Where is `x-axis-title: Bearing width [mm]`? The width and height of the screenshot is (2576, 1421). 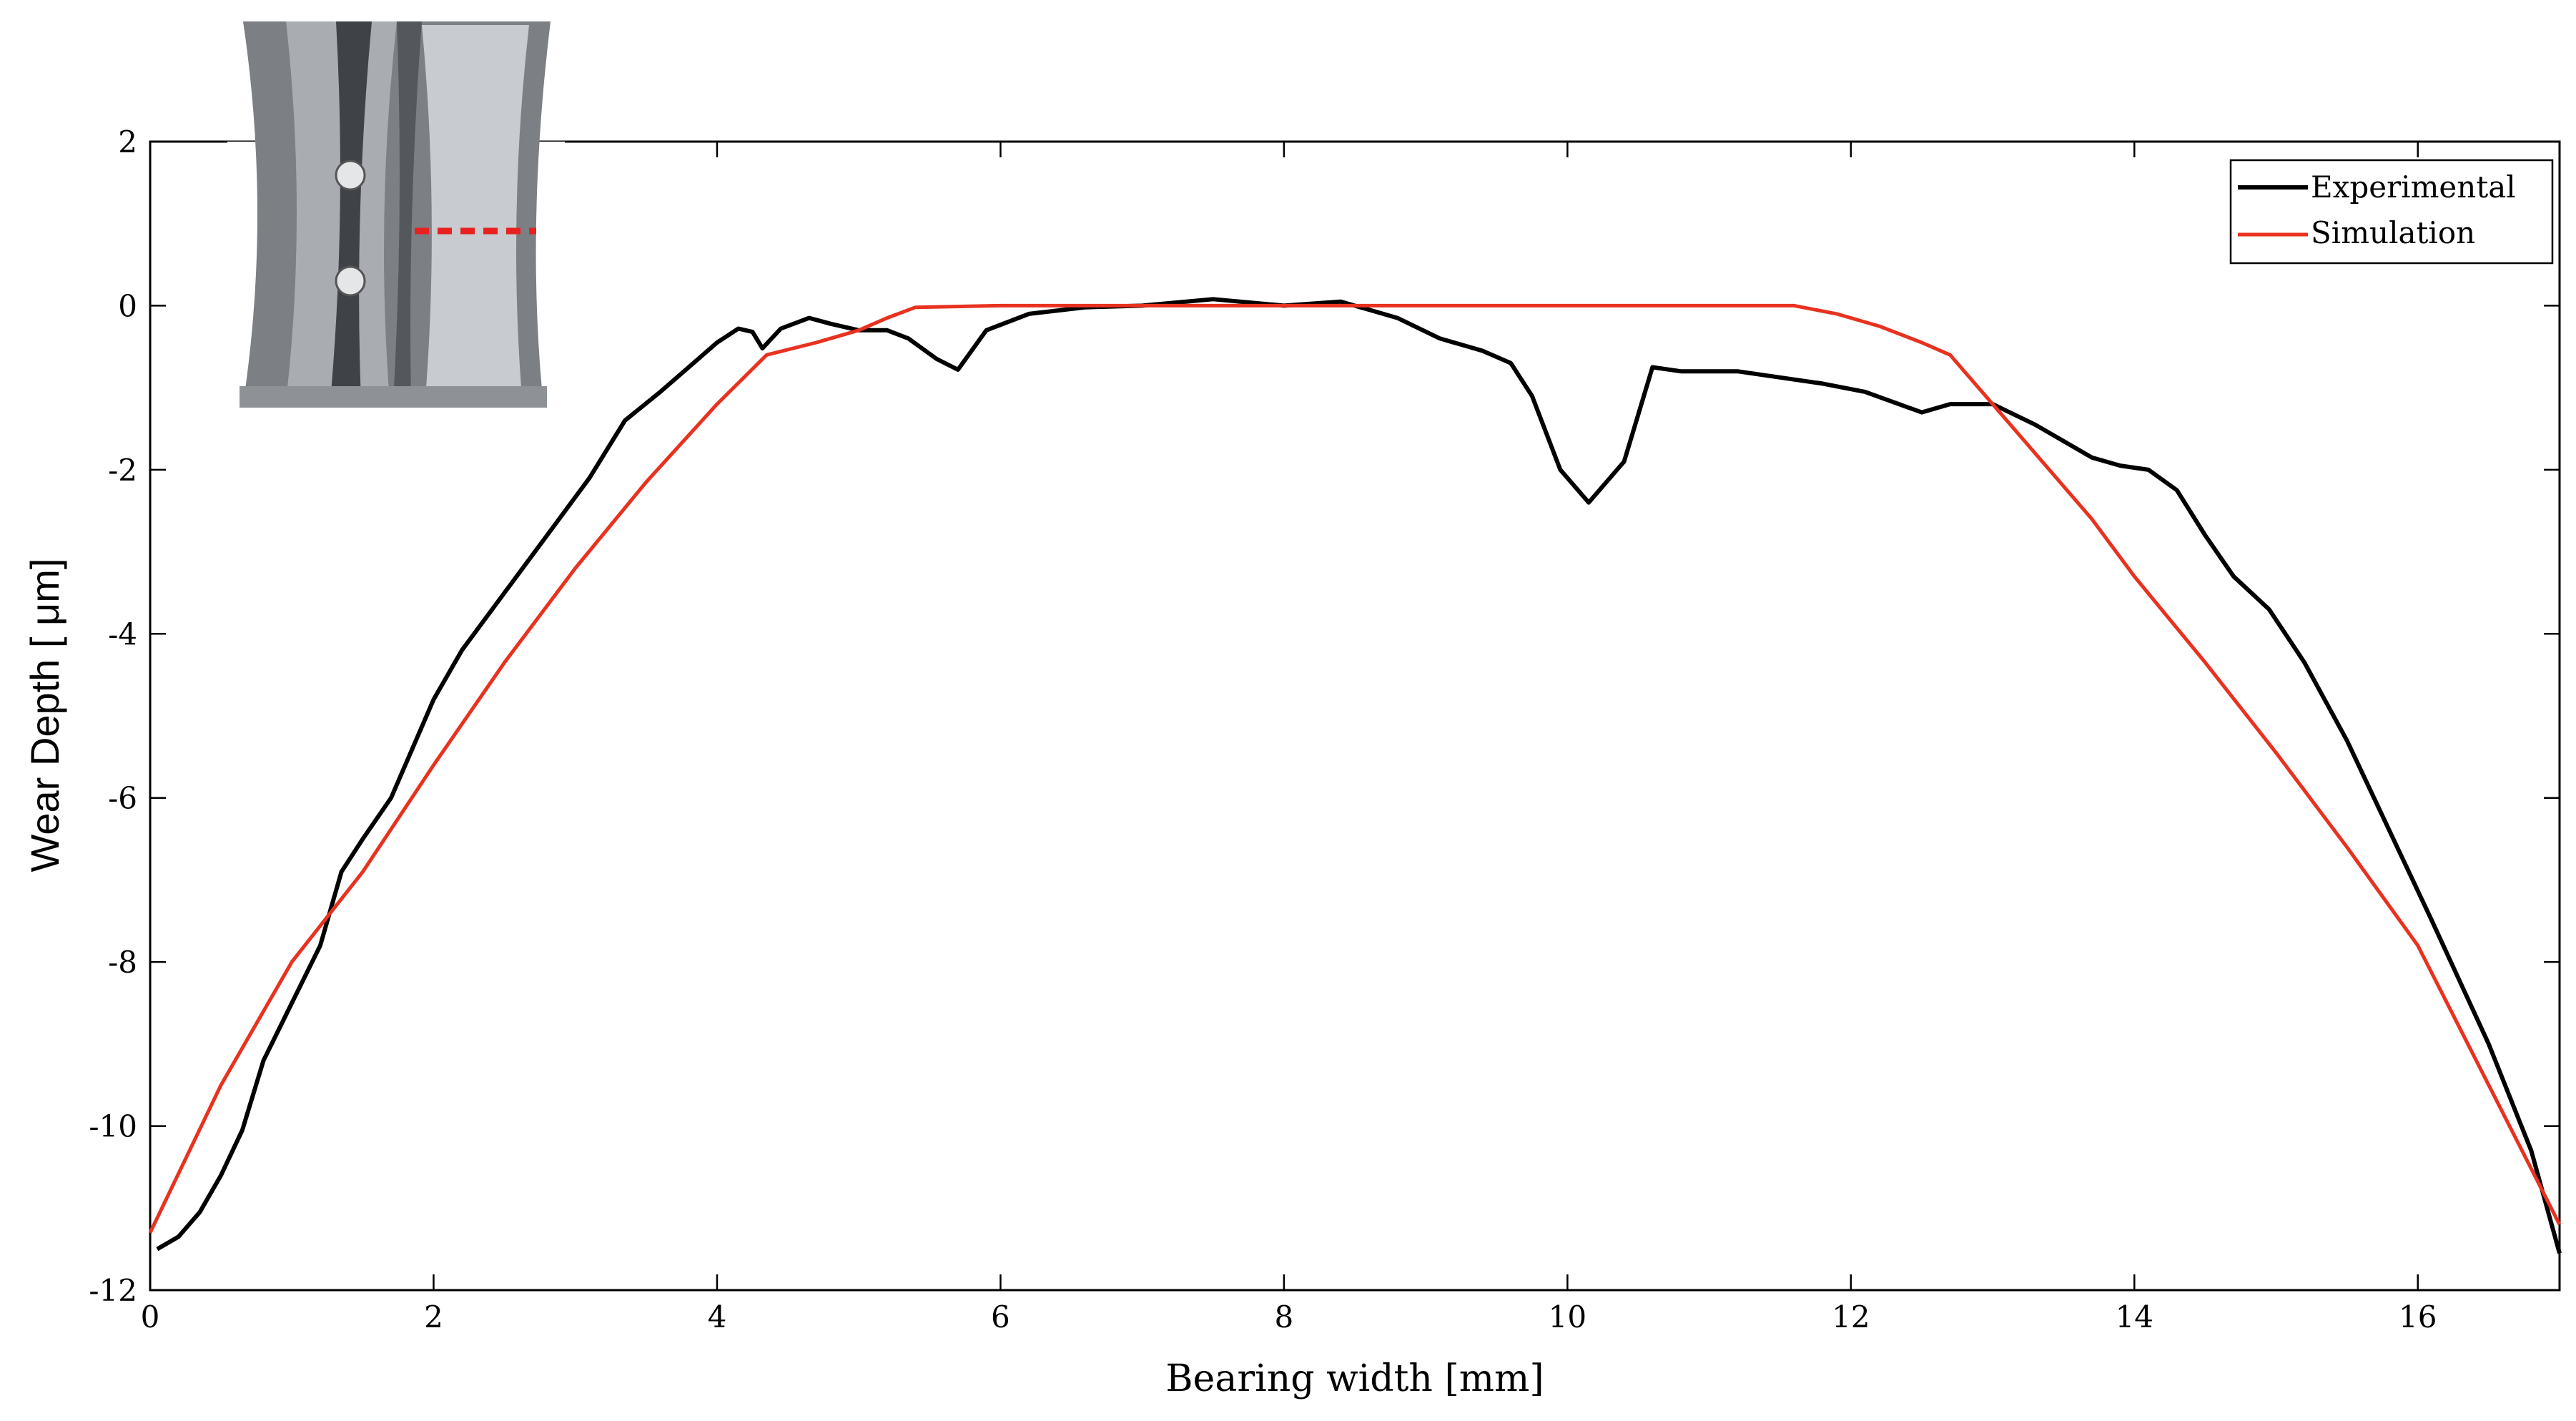
x-axis-title: Bearing width [mm] is located at coordinates (1354, 1378).